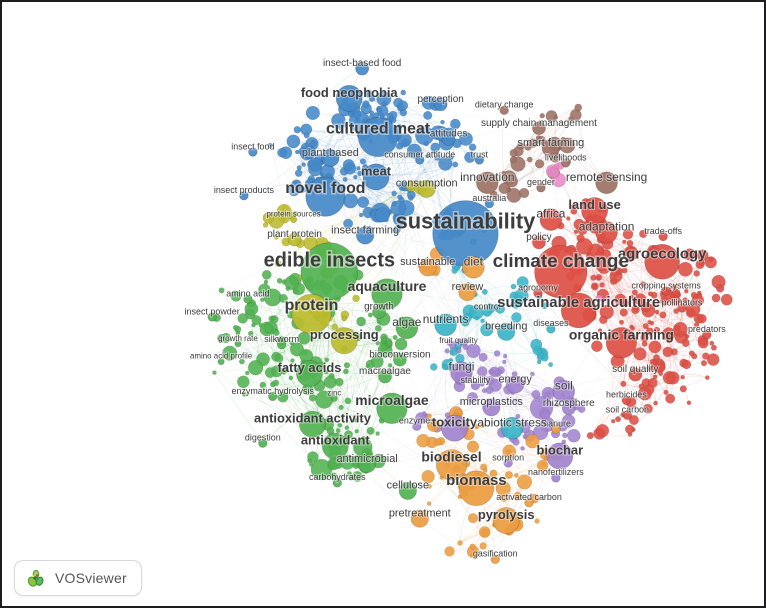 Image resolution: width=766 pixels, height=608 pixels. Describe the element at coordinates (465, 221) in the screenshot. I see `term-label: sustainability` at that location.